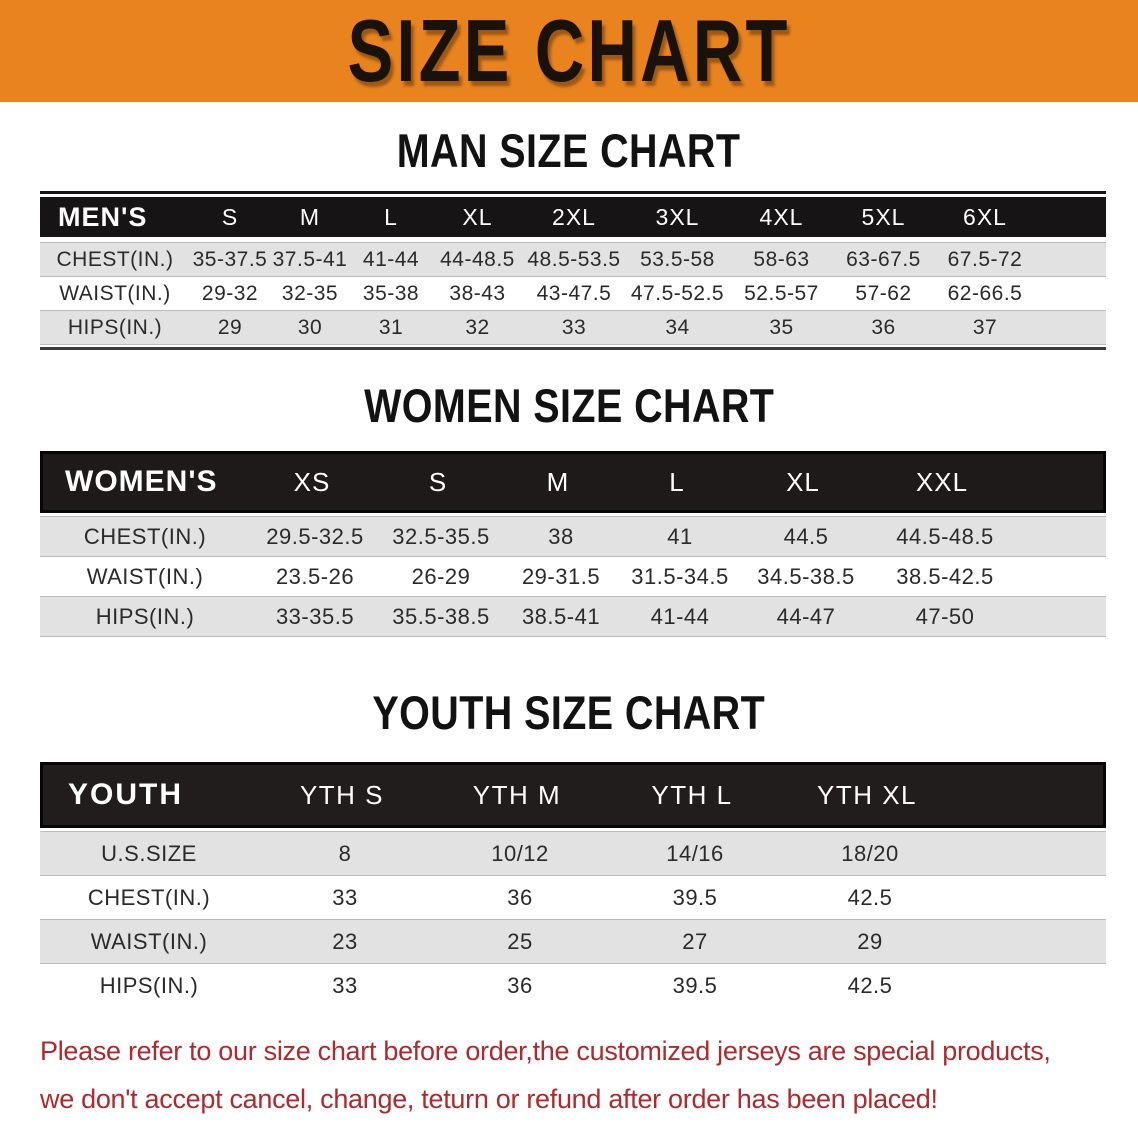 The image size is (1138, 1132). What do you see at coordinates (945, 536) in the screenshot?
I see `value-cell: 44.5-48.5` at bounding box center [945, 536].